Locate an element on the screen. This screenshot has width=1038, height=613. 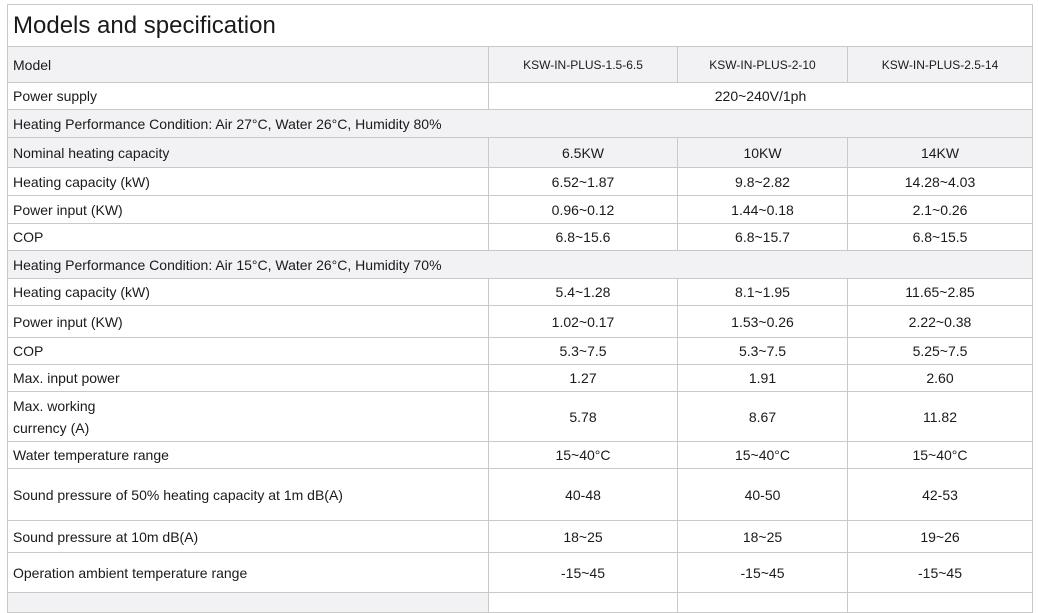
row-label: Water temperature range is located at coordinates (248, 455).